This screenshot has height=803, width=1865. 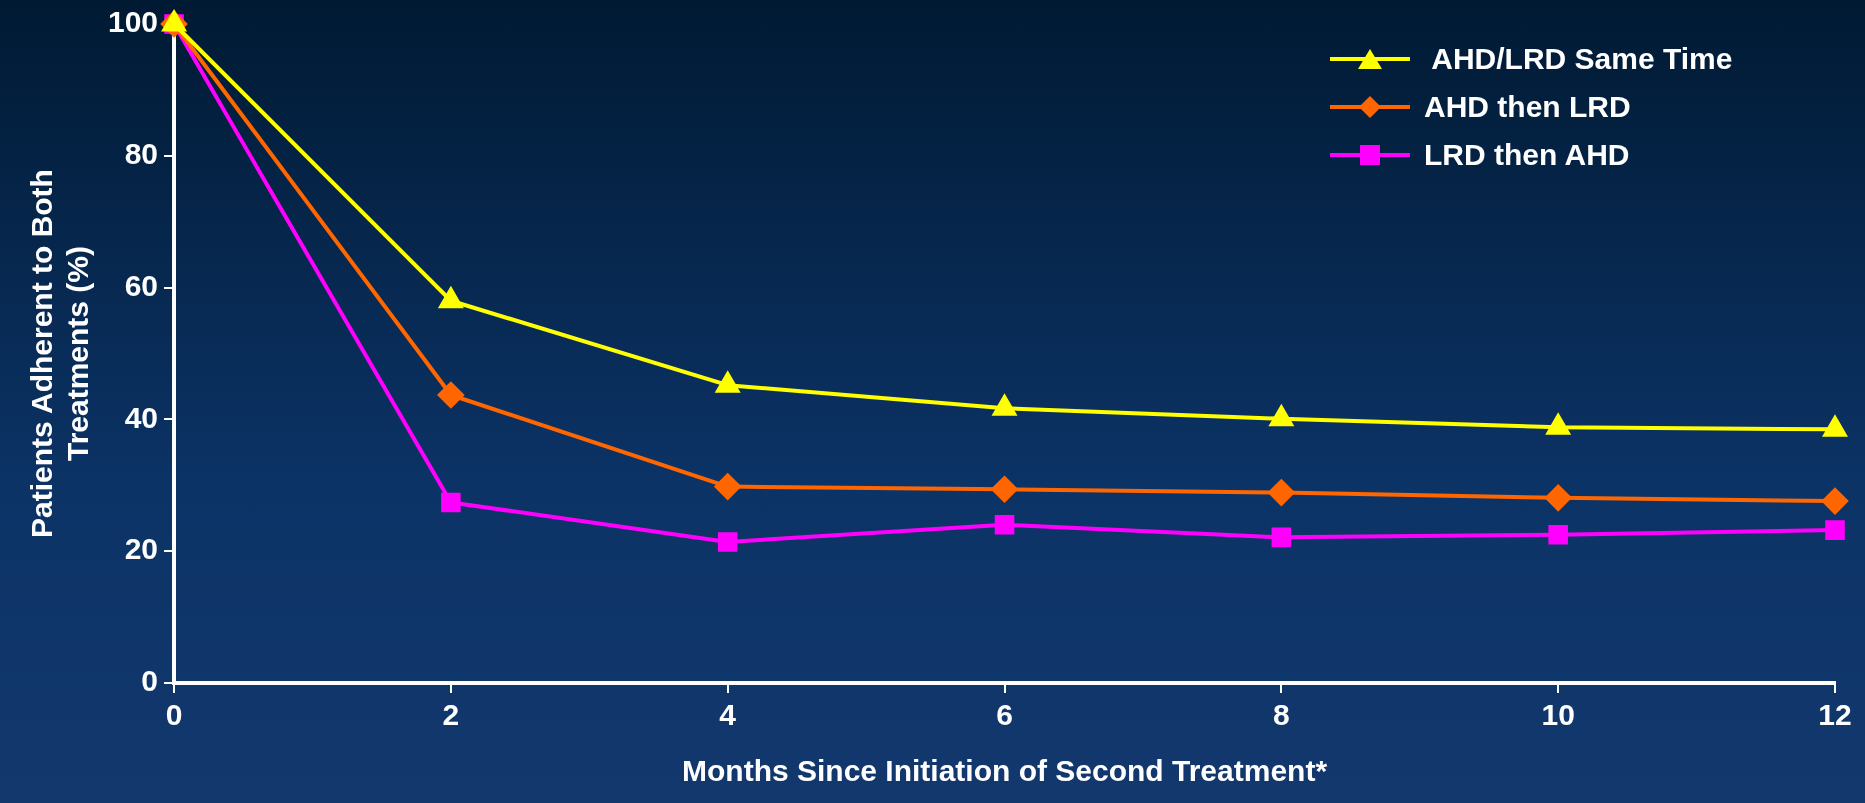 What do you see at coordinates (1527, 155) in the screenshot?
I see `legend-label: LRD then AHD` at bounding box center [1527, 155].